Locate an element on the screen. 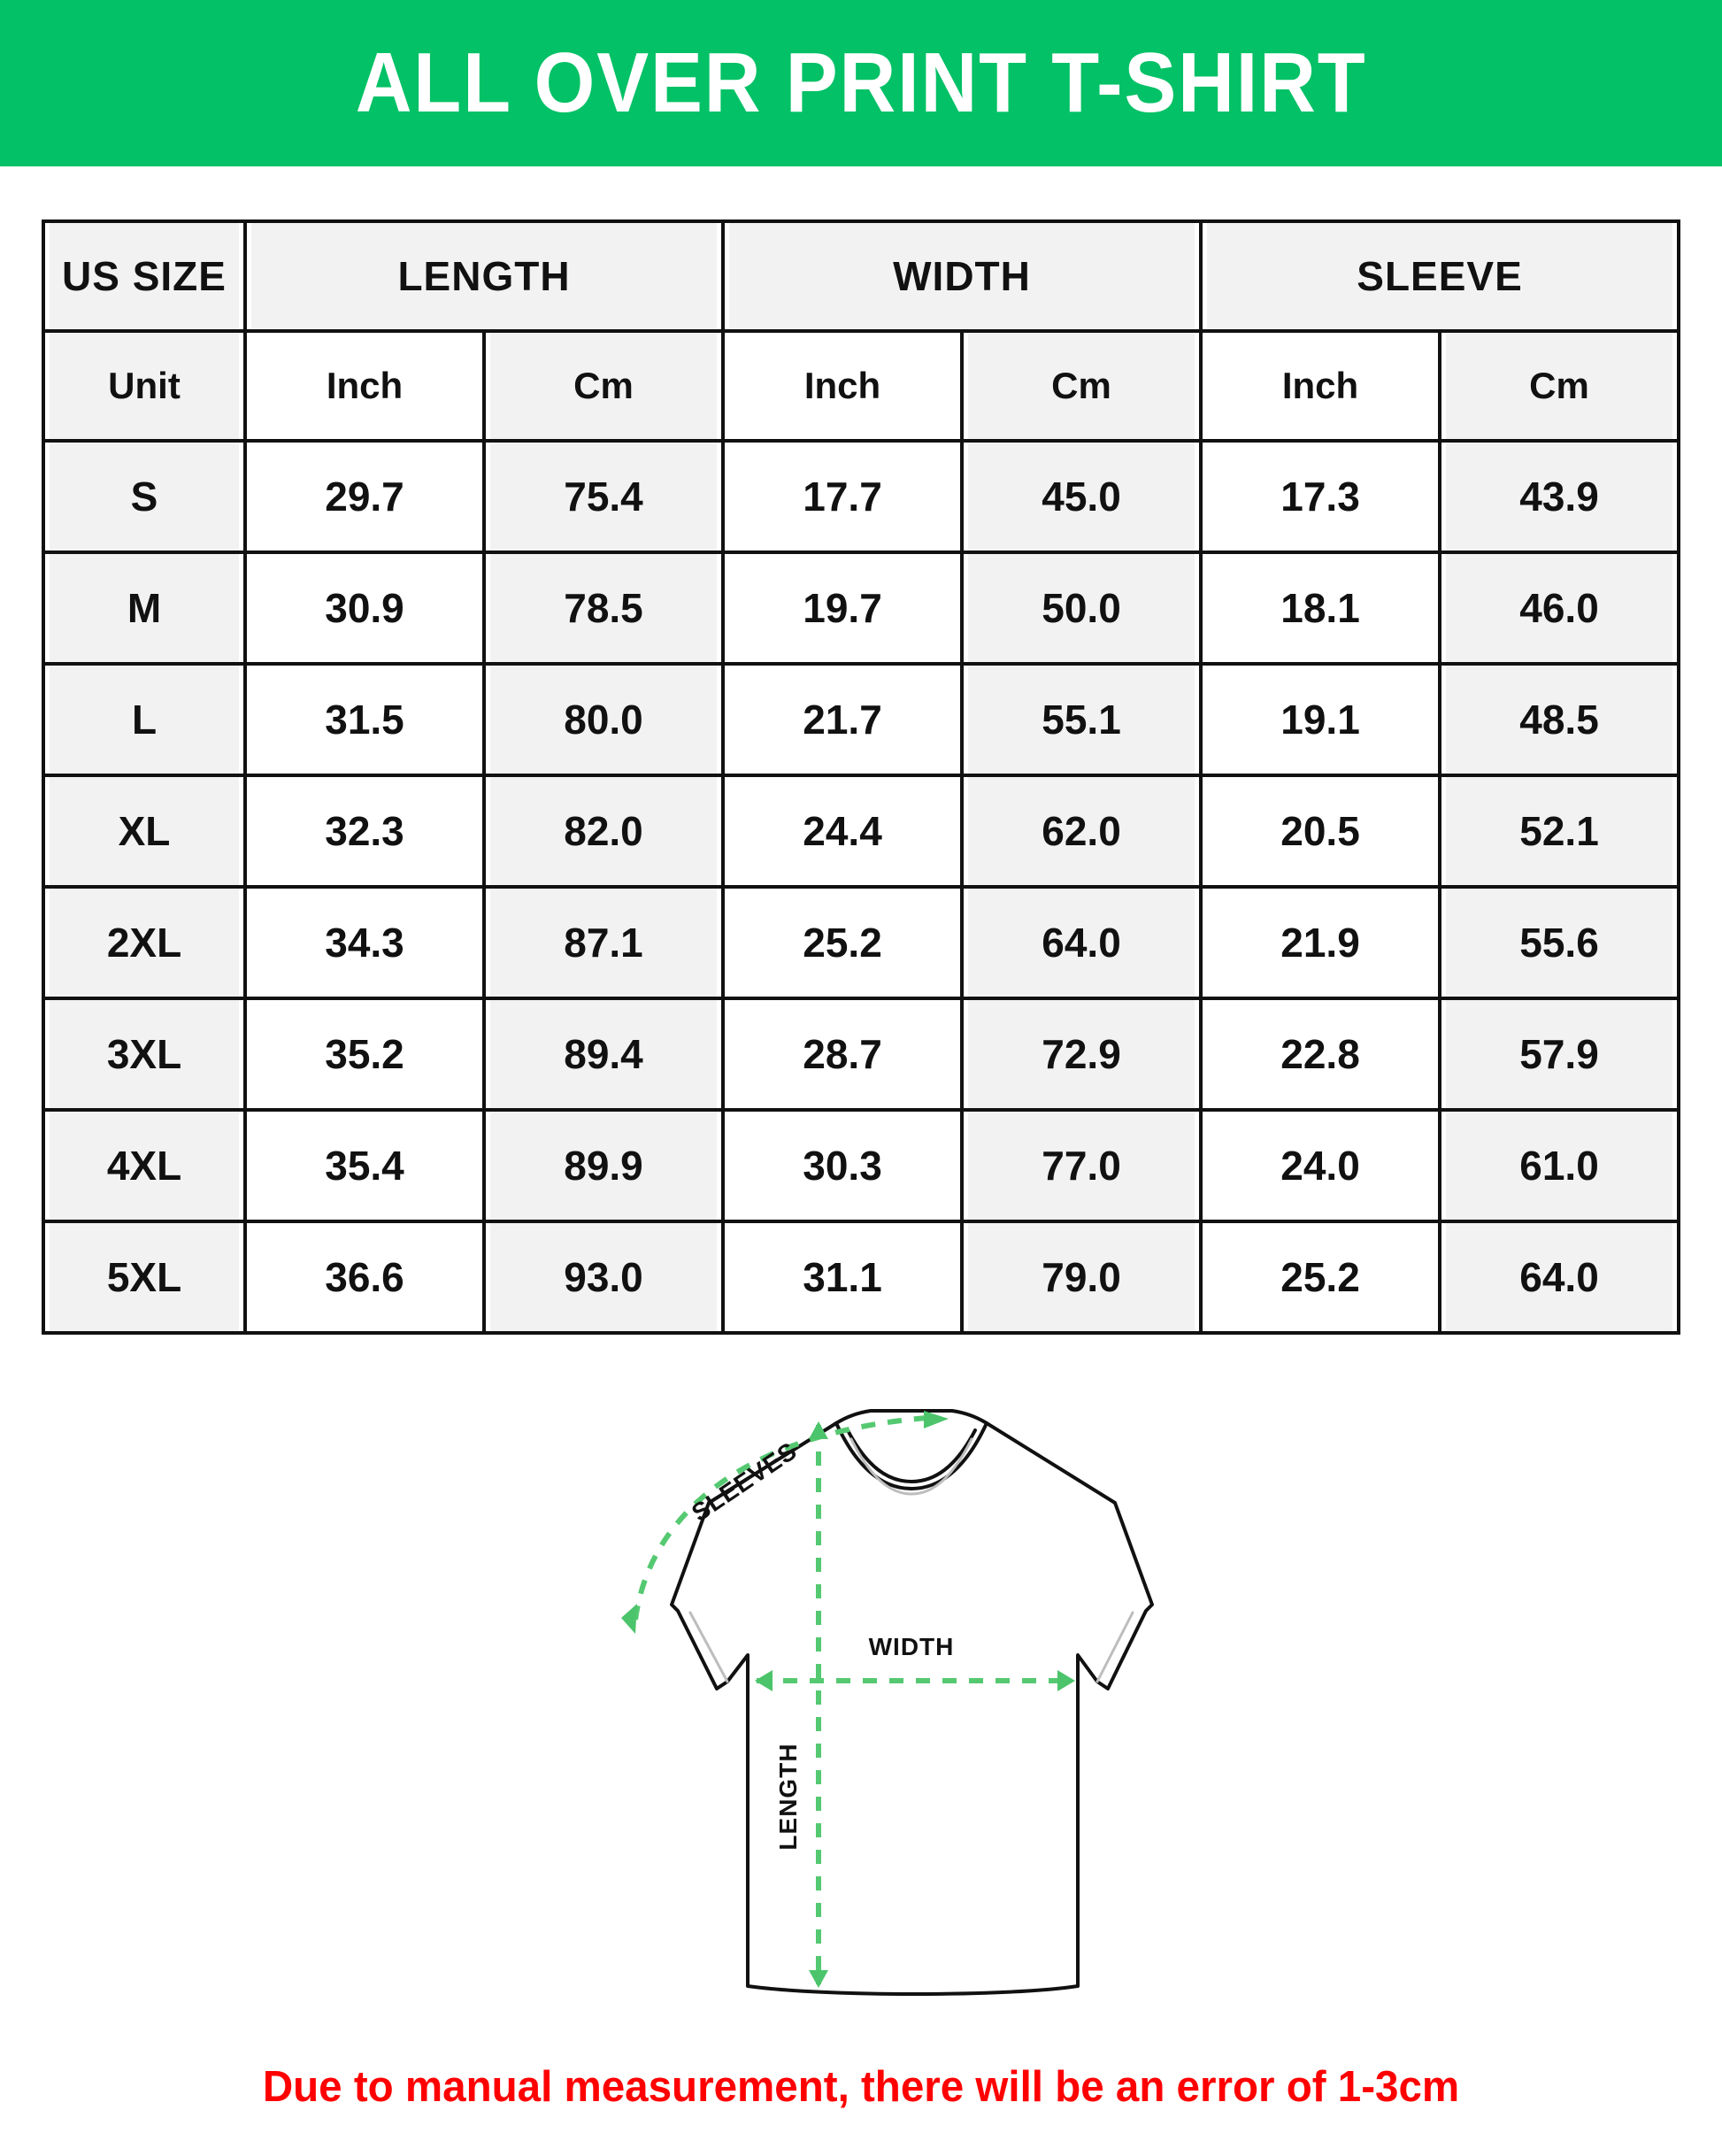 Image resolution: width=1722 pixels, height=2156 pixels. cell-sleeve-inch: 20.5 is located at coordinates (1320, 832).